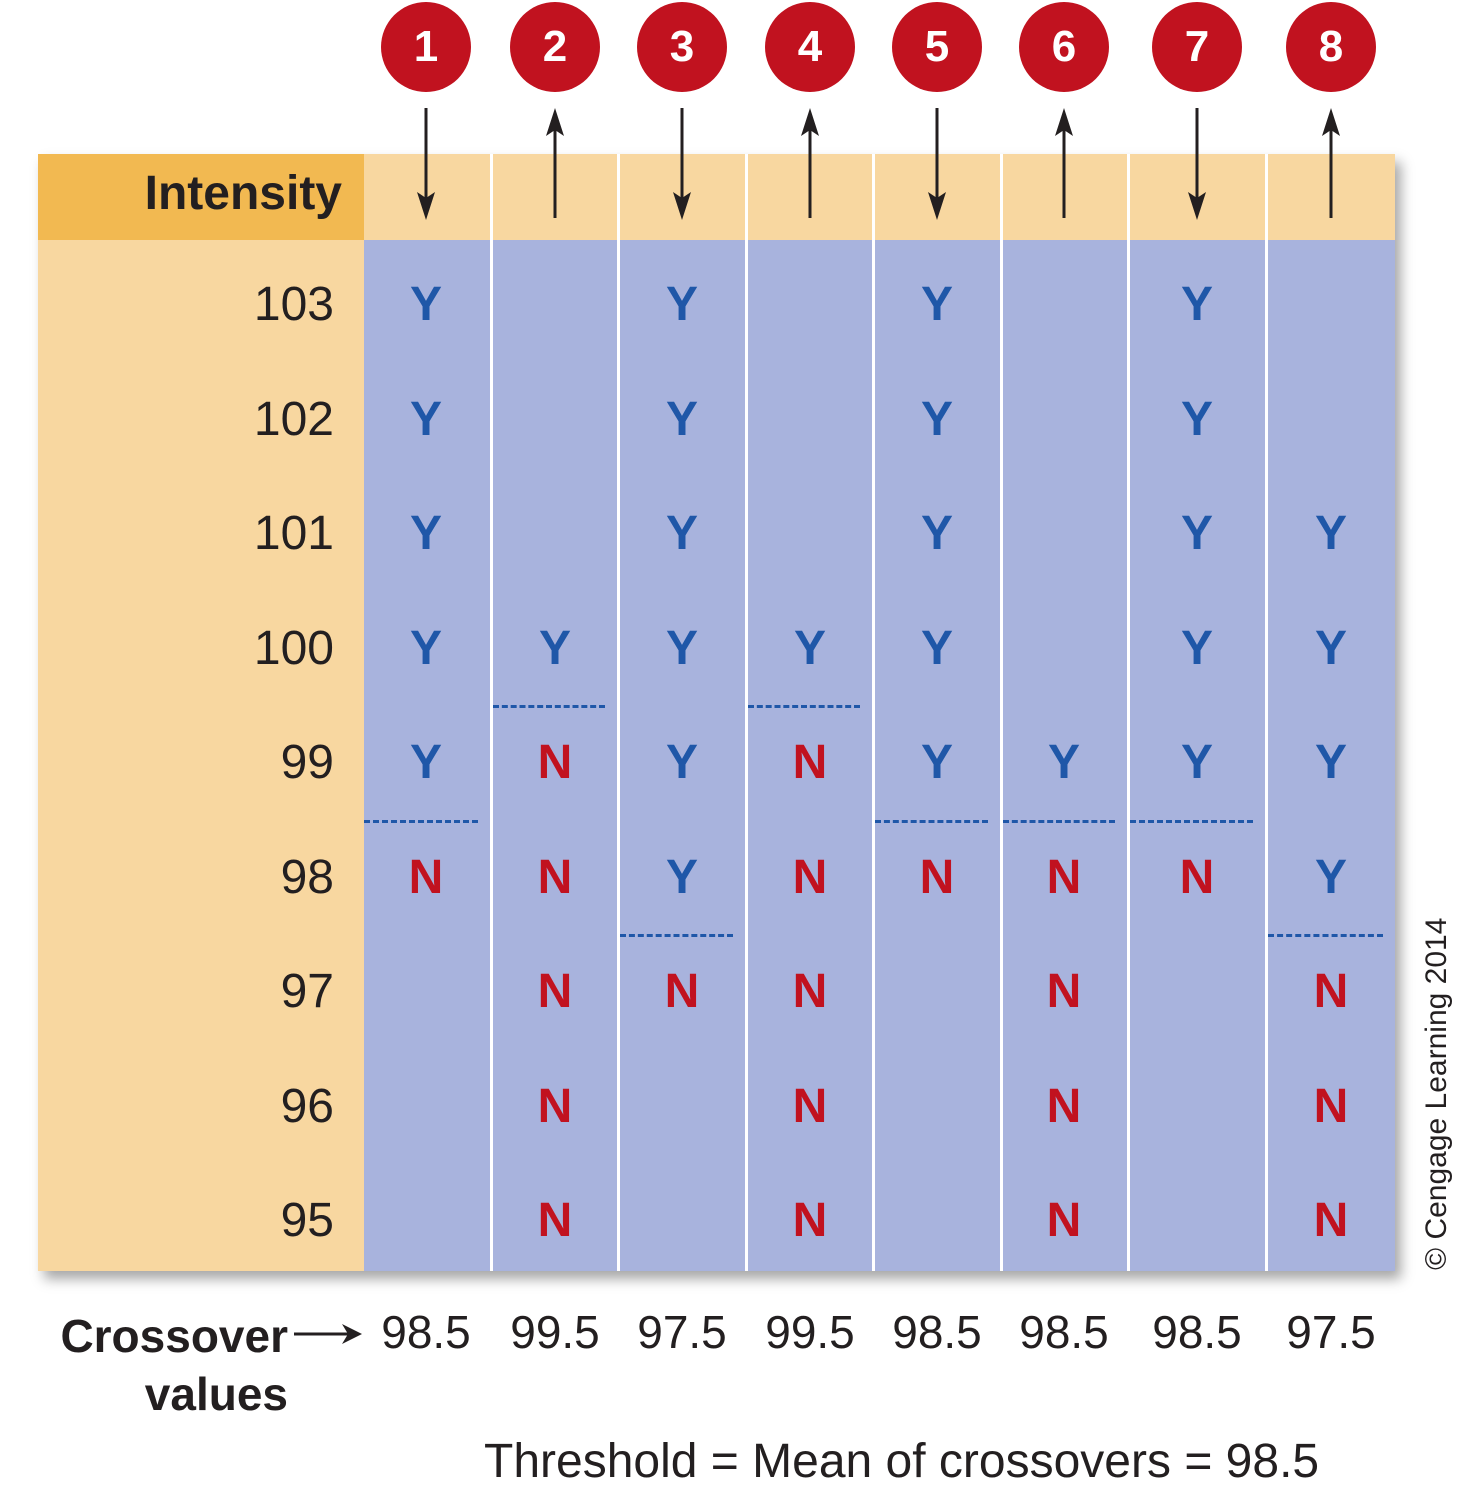 The height and width of the screenshot is (1500, 1472). I want to click on intensity-level: 100, so click(293, 648).